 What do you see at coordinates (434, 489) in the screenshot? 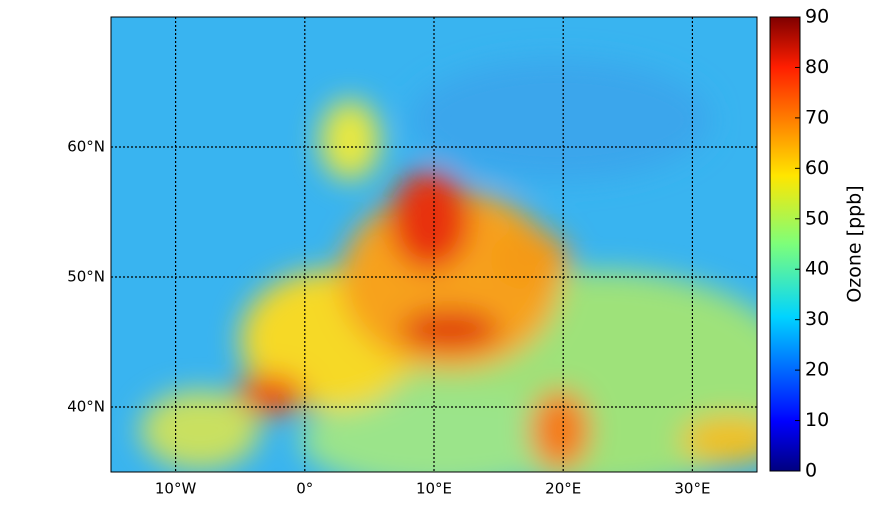
I see `lon-label: 10°E` at bounding box center [434, 489].